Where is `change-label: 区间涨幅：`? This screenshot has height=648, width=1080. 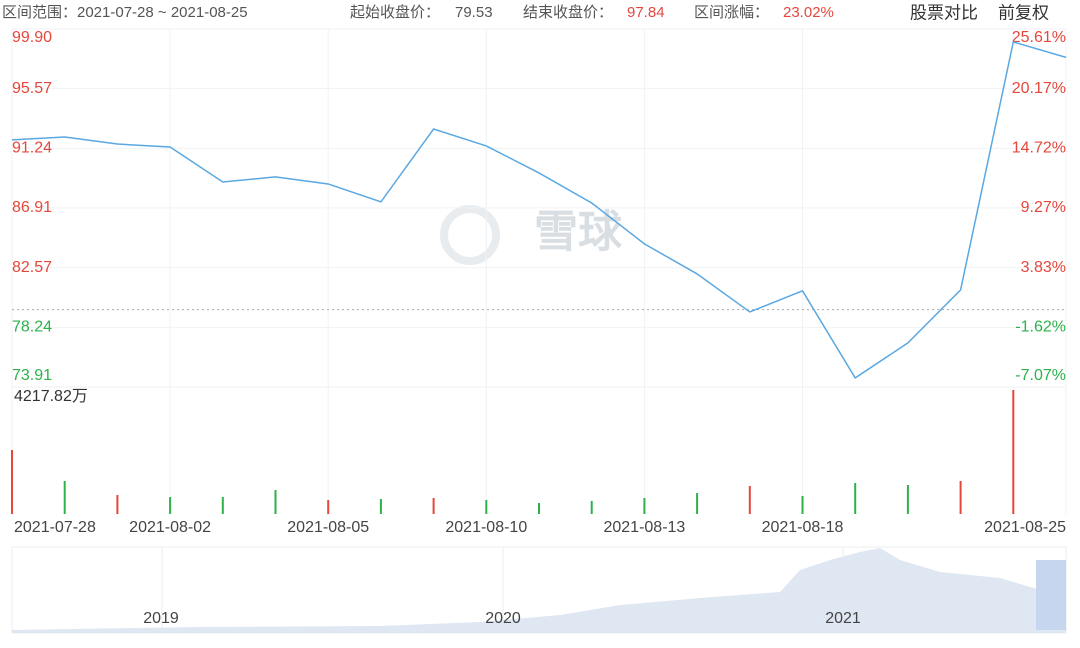
change-label: 区间涨幅： is located at coordinates (731, 12).